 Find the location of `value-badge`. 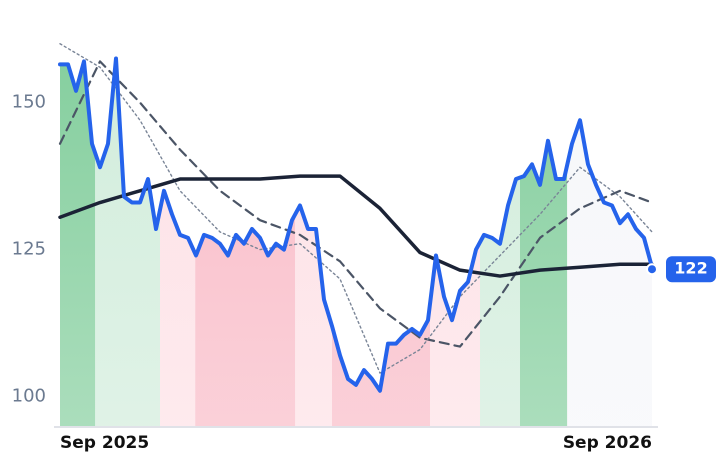

value-badge is located at coordinates (691, 269).